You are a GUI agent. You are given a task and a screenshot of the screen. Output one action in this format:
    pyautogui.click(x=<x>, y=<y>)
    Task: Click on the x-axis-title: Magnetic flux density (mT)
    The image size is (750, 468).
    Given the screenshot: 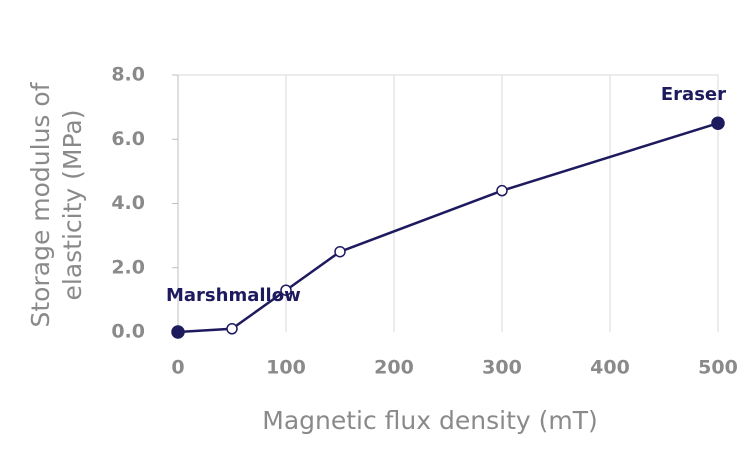 What is the action you would take?
    pyautogui.click(x=430, y=420)
    